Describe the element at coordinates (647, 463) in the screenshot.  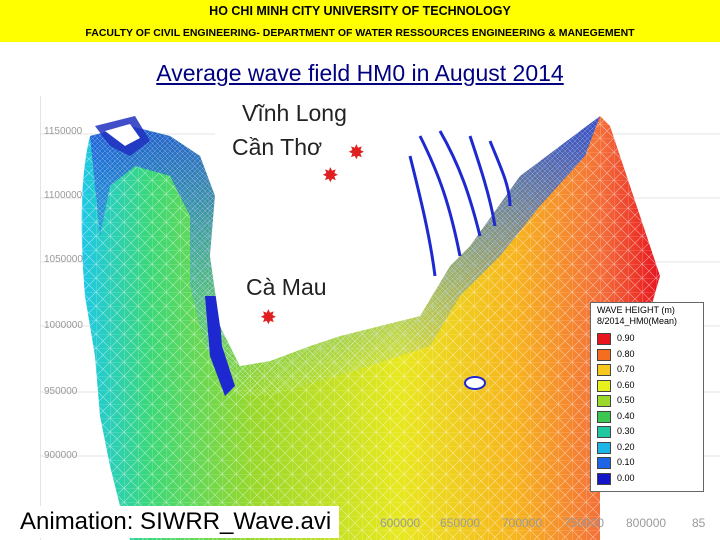
I see `legend-row: 0.10` at that location.